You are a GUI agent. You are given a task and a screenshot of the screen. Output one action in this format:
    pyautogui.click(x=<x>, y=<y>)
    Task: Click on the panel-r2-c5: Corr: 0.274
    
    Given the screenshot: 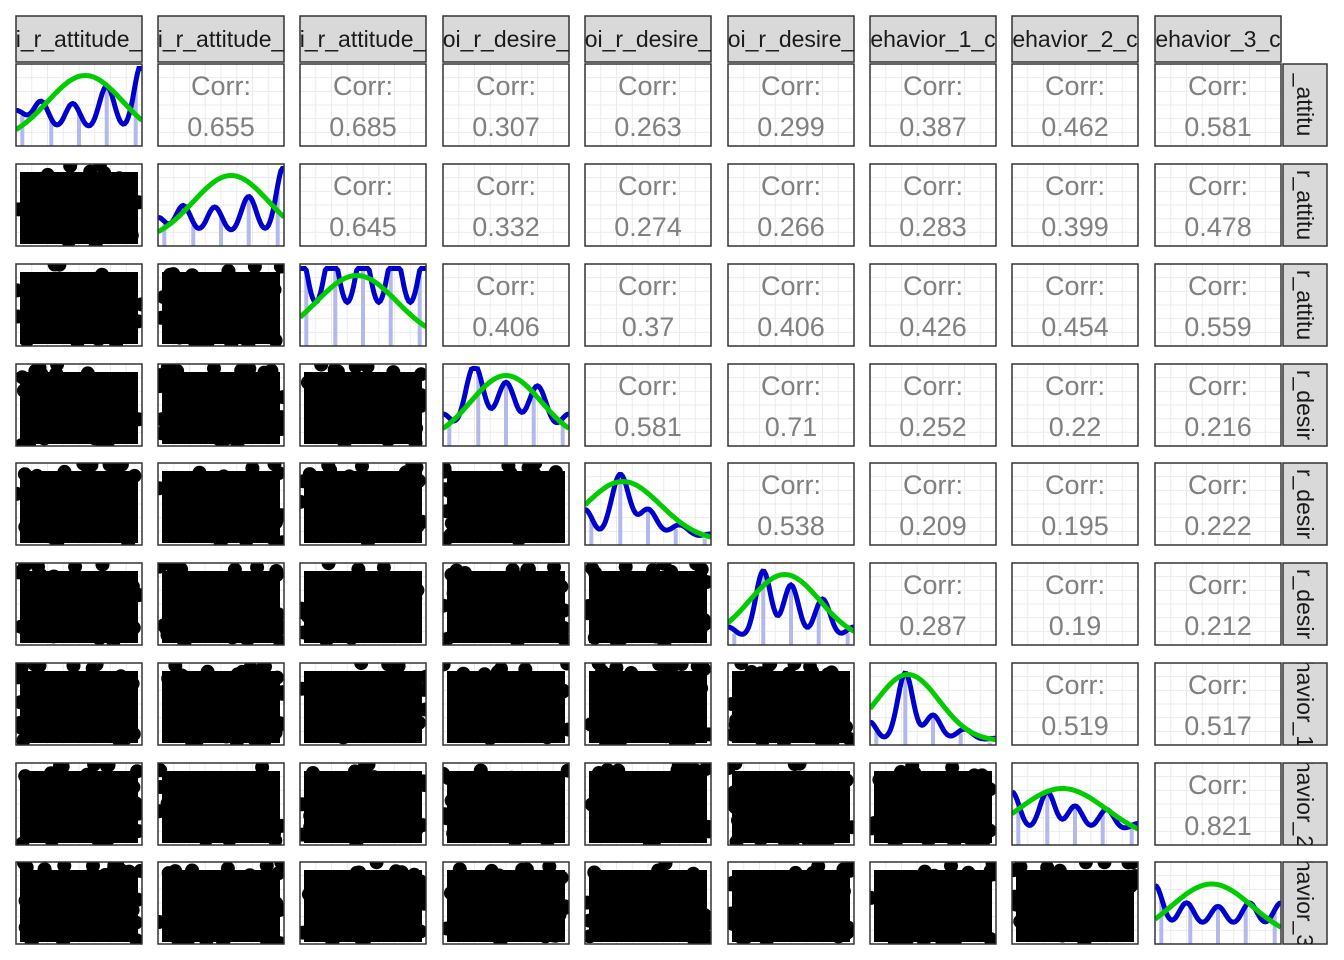 What is the action you would take?
    pyautogui.click(x=648, y=205)
    